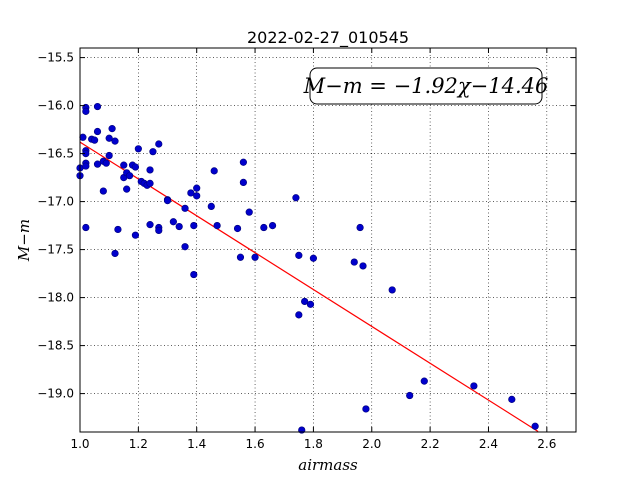  I want to click on fit-equation: M−m = −1.92χ−14.46, so click(426, 86).